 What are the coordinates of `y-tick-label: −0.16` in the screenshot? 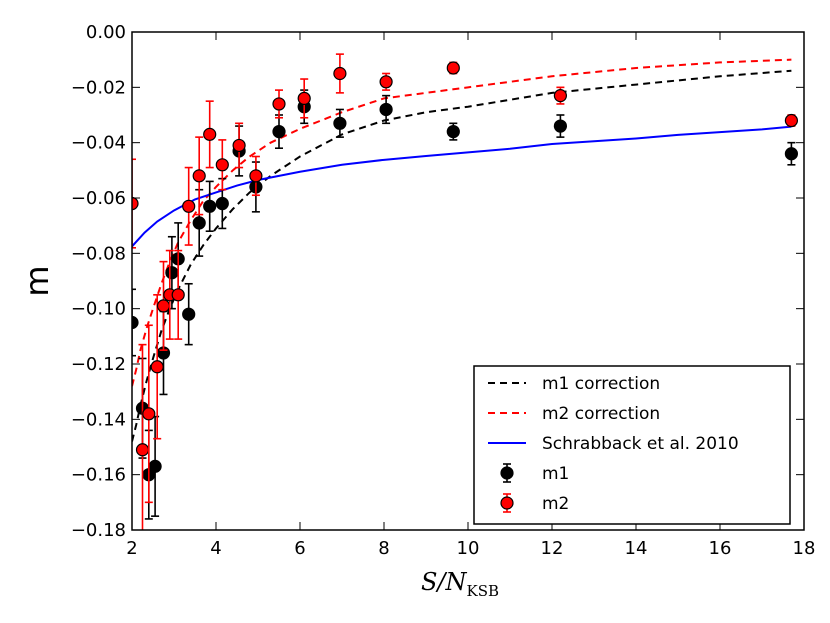 It's located at (98, 475).